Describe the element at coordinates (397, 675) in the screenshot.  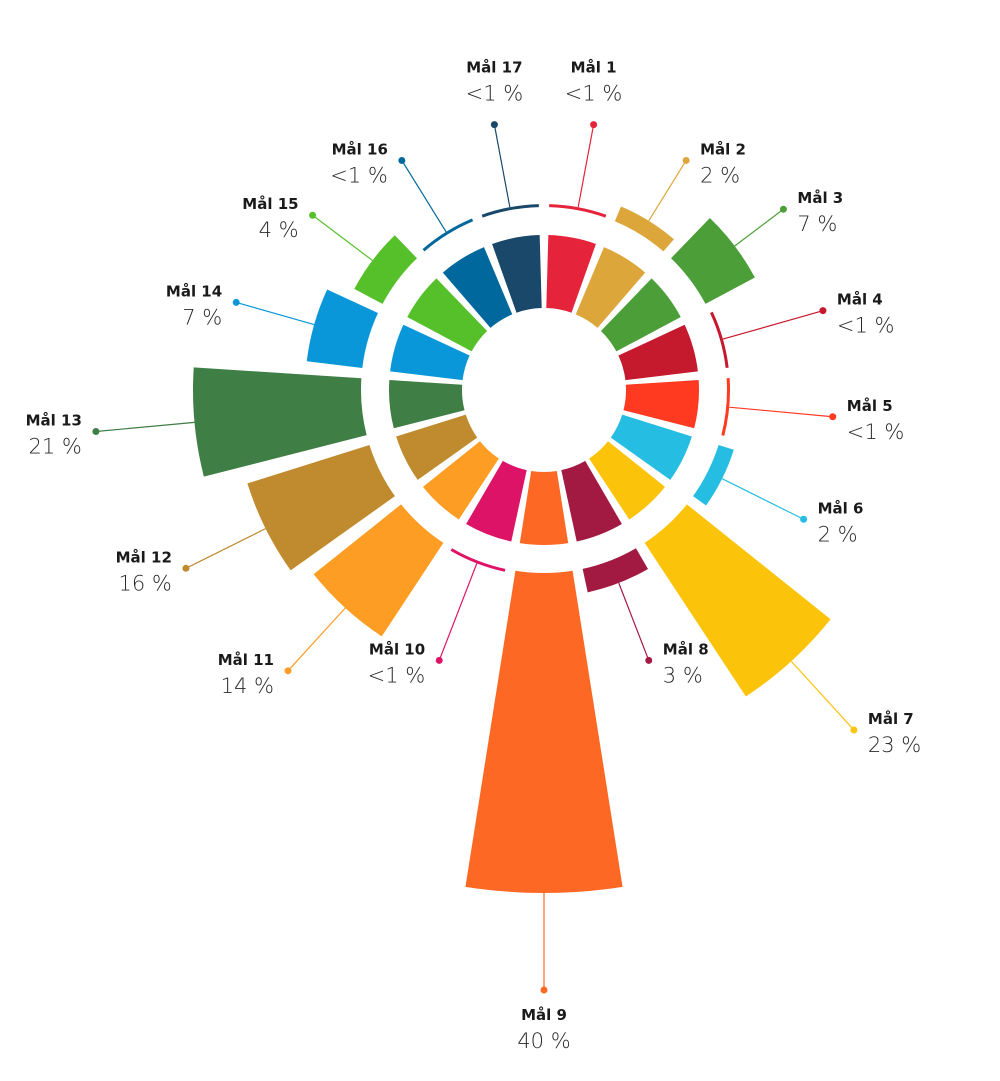
I see `goal-value-10: <1 %` at that location.